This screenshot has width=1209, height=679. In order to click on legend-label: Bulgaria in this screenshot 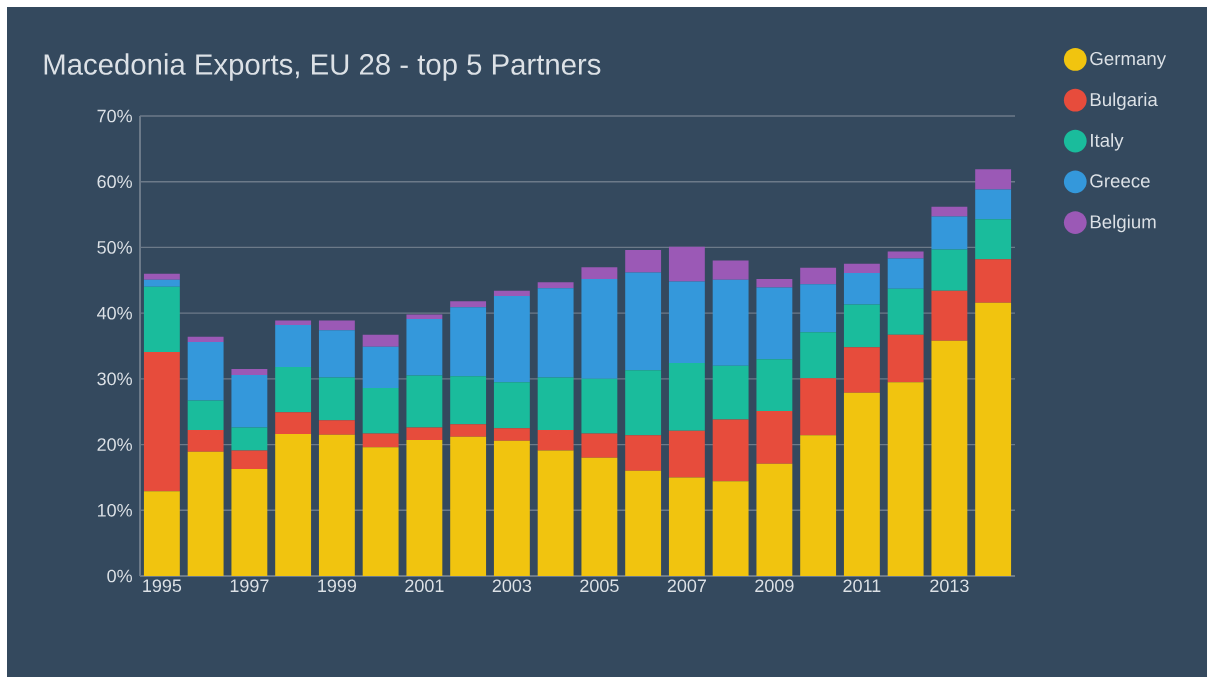, I will do `click(1124, 101)`.